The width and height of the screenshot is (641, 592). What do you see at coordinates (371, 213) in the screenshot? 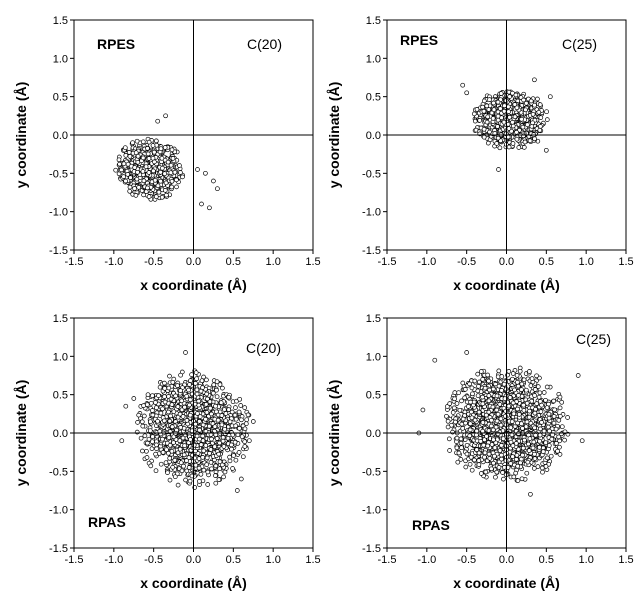
I see `y-tick-label: -1.0` at bounding box center [371, 213].